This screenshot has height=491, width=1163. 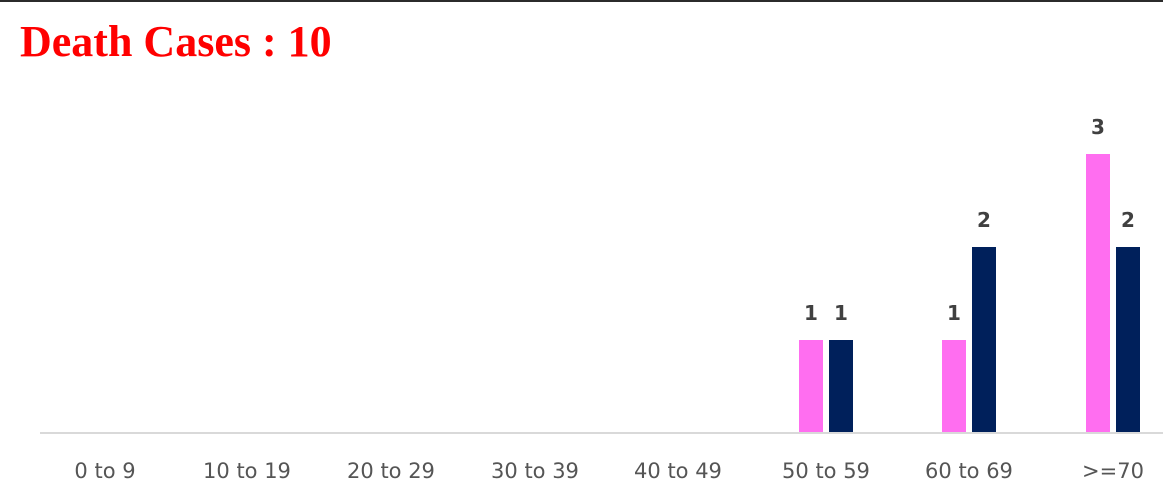 I want to click on x-tick-label: 30 to 39, so click(x=535, y=471).